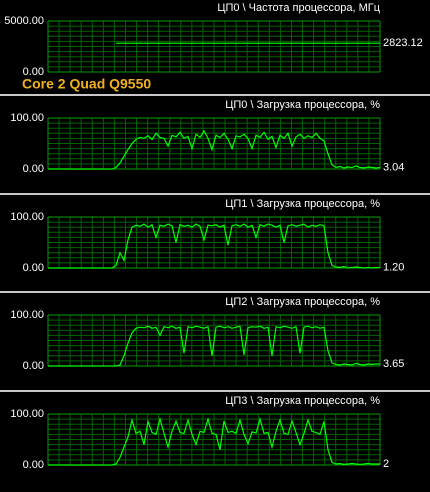 This screenshot has width=430, height=492. Describe the element at coordinates (302, 401) in the screenshot. I see `panel-title: ЦП3 \ Загрузка процессора, %` at that location.